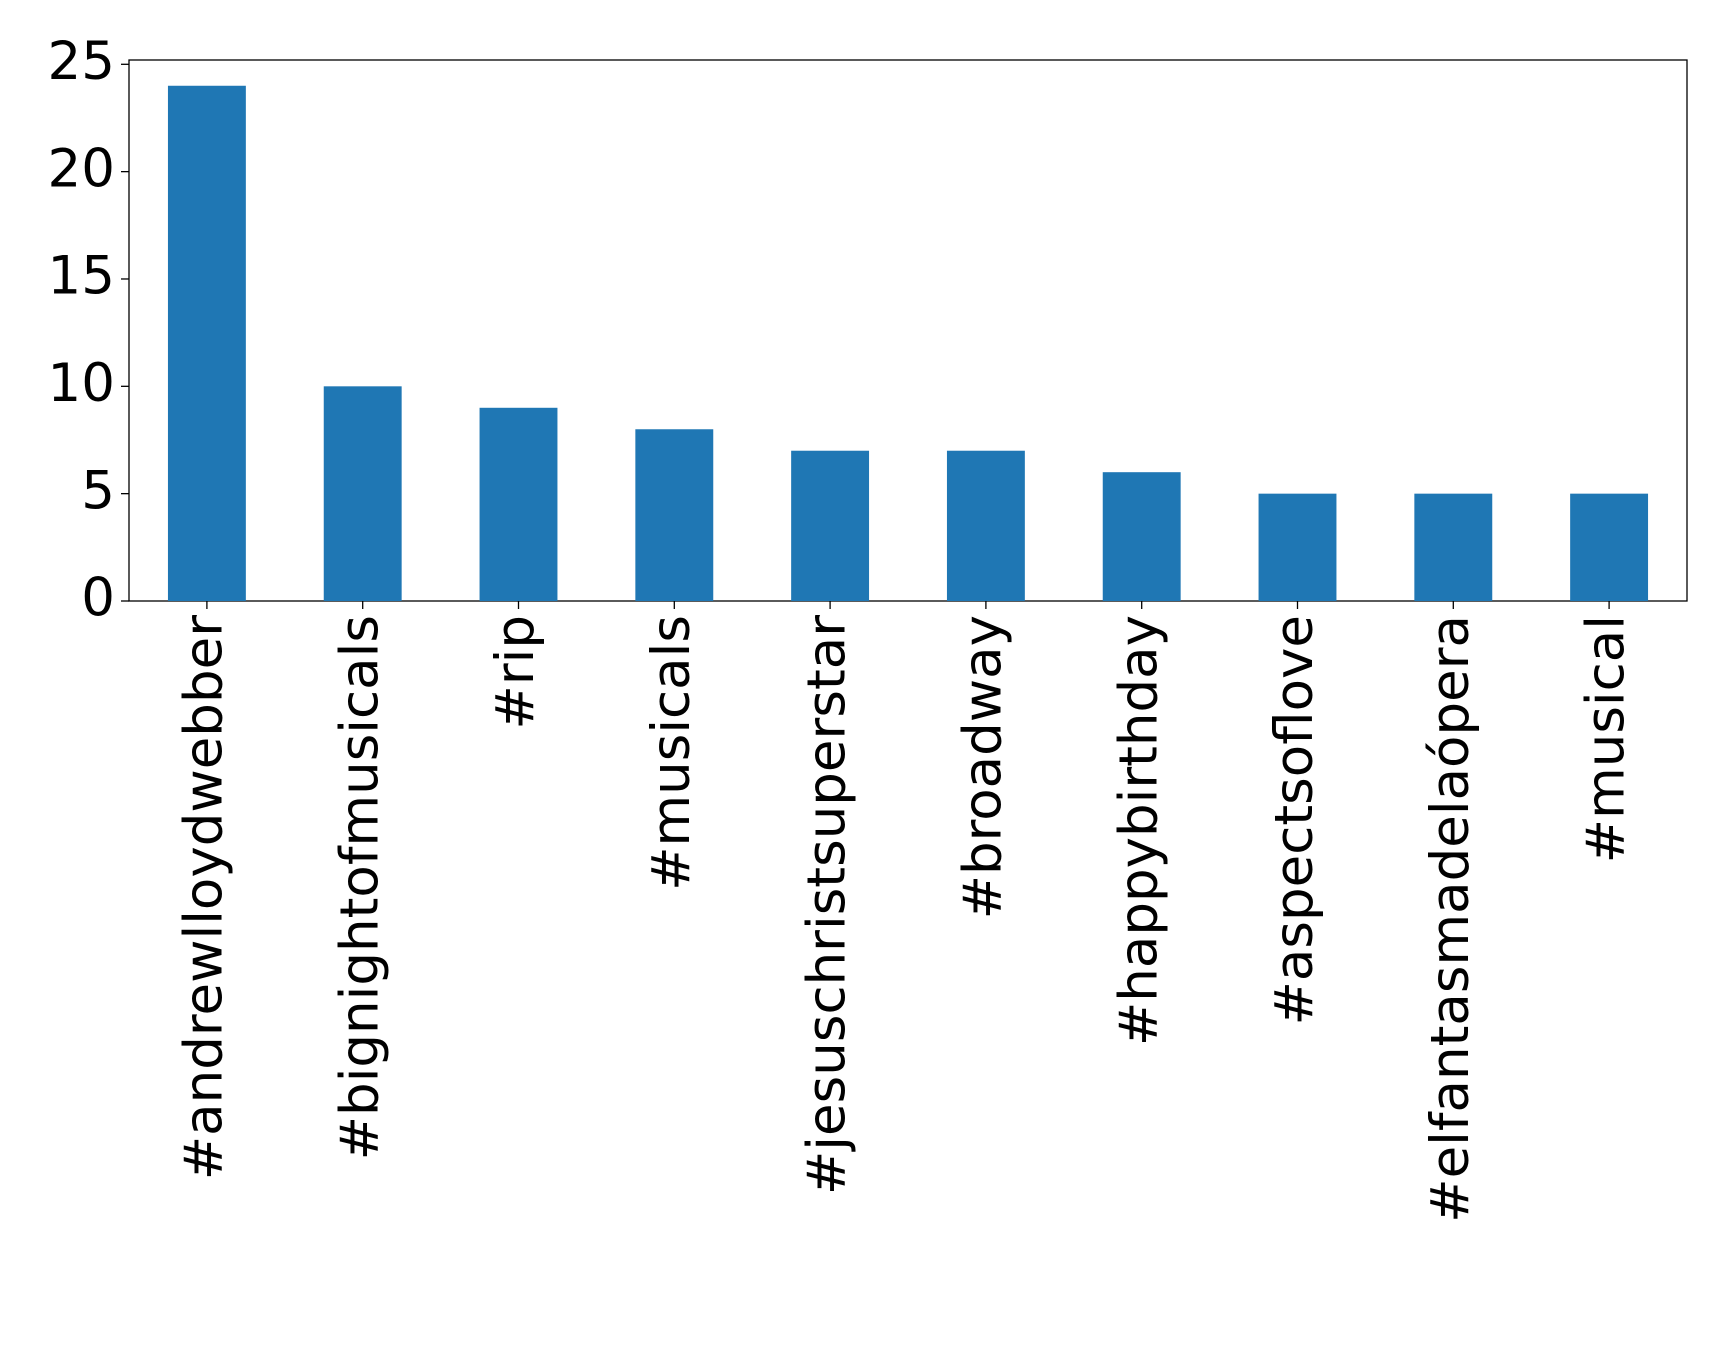 The height and width of the screenshot is (1364, 1719). What do you see at coordinates (1450, 919) in the screenshot?
I see `x-tick-label: #elfantasmadelaópera` at bounding box center [1450, 919].